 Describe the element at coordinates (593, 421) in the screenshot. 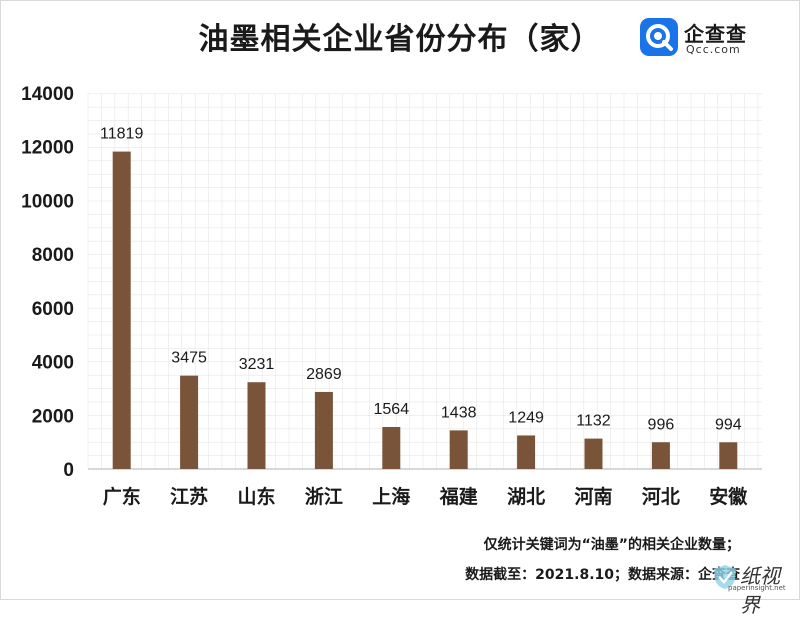

I see `bar-value-label: 1132` at that location.